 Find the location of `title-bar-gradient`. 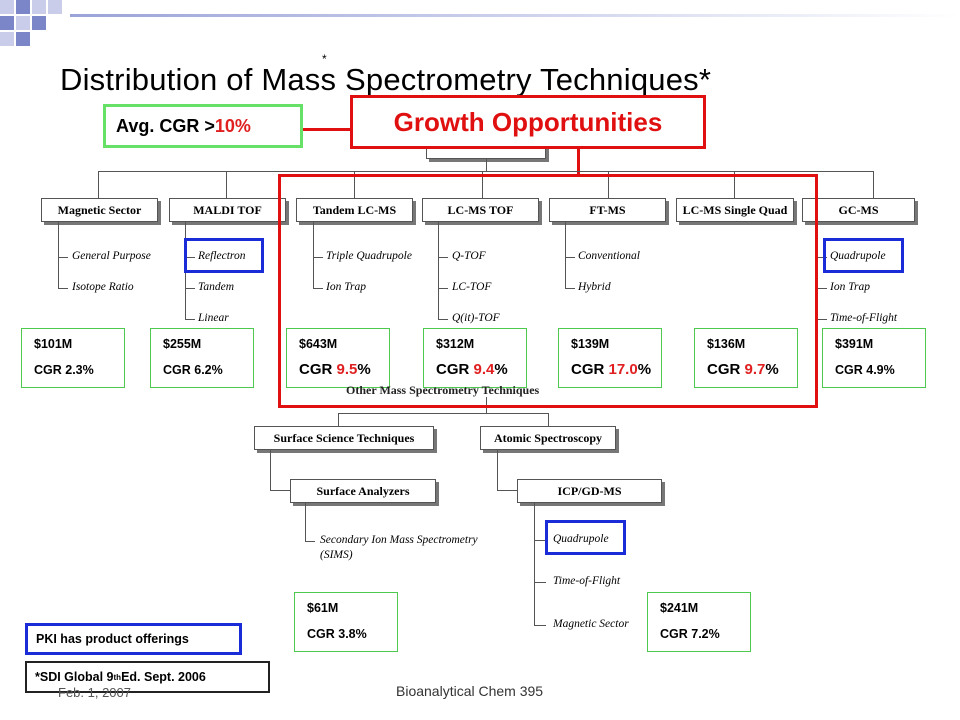

title-bar-gradient is located at coordinates (515, 15).